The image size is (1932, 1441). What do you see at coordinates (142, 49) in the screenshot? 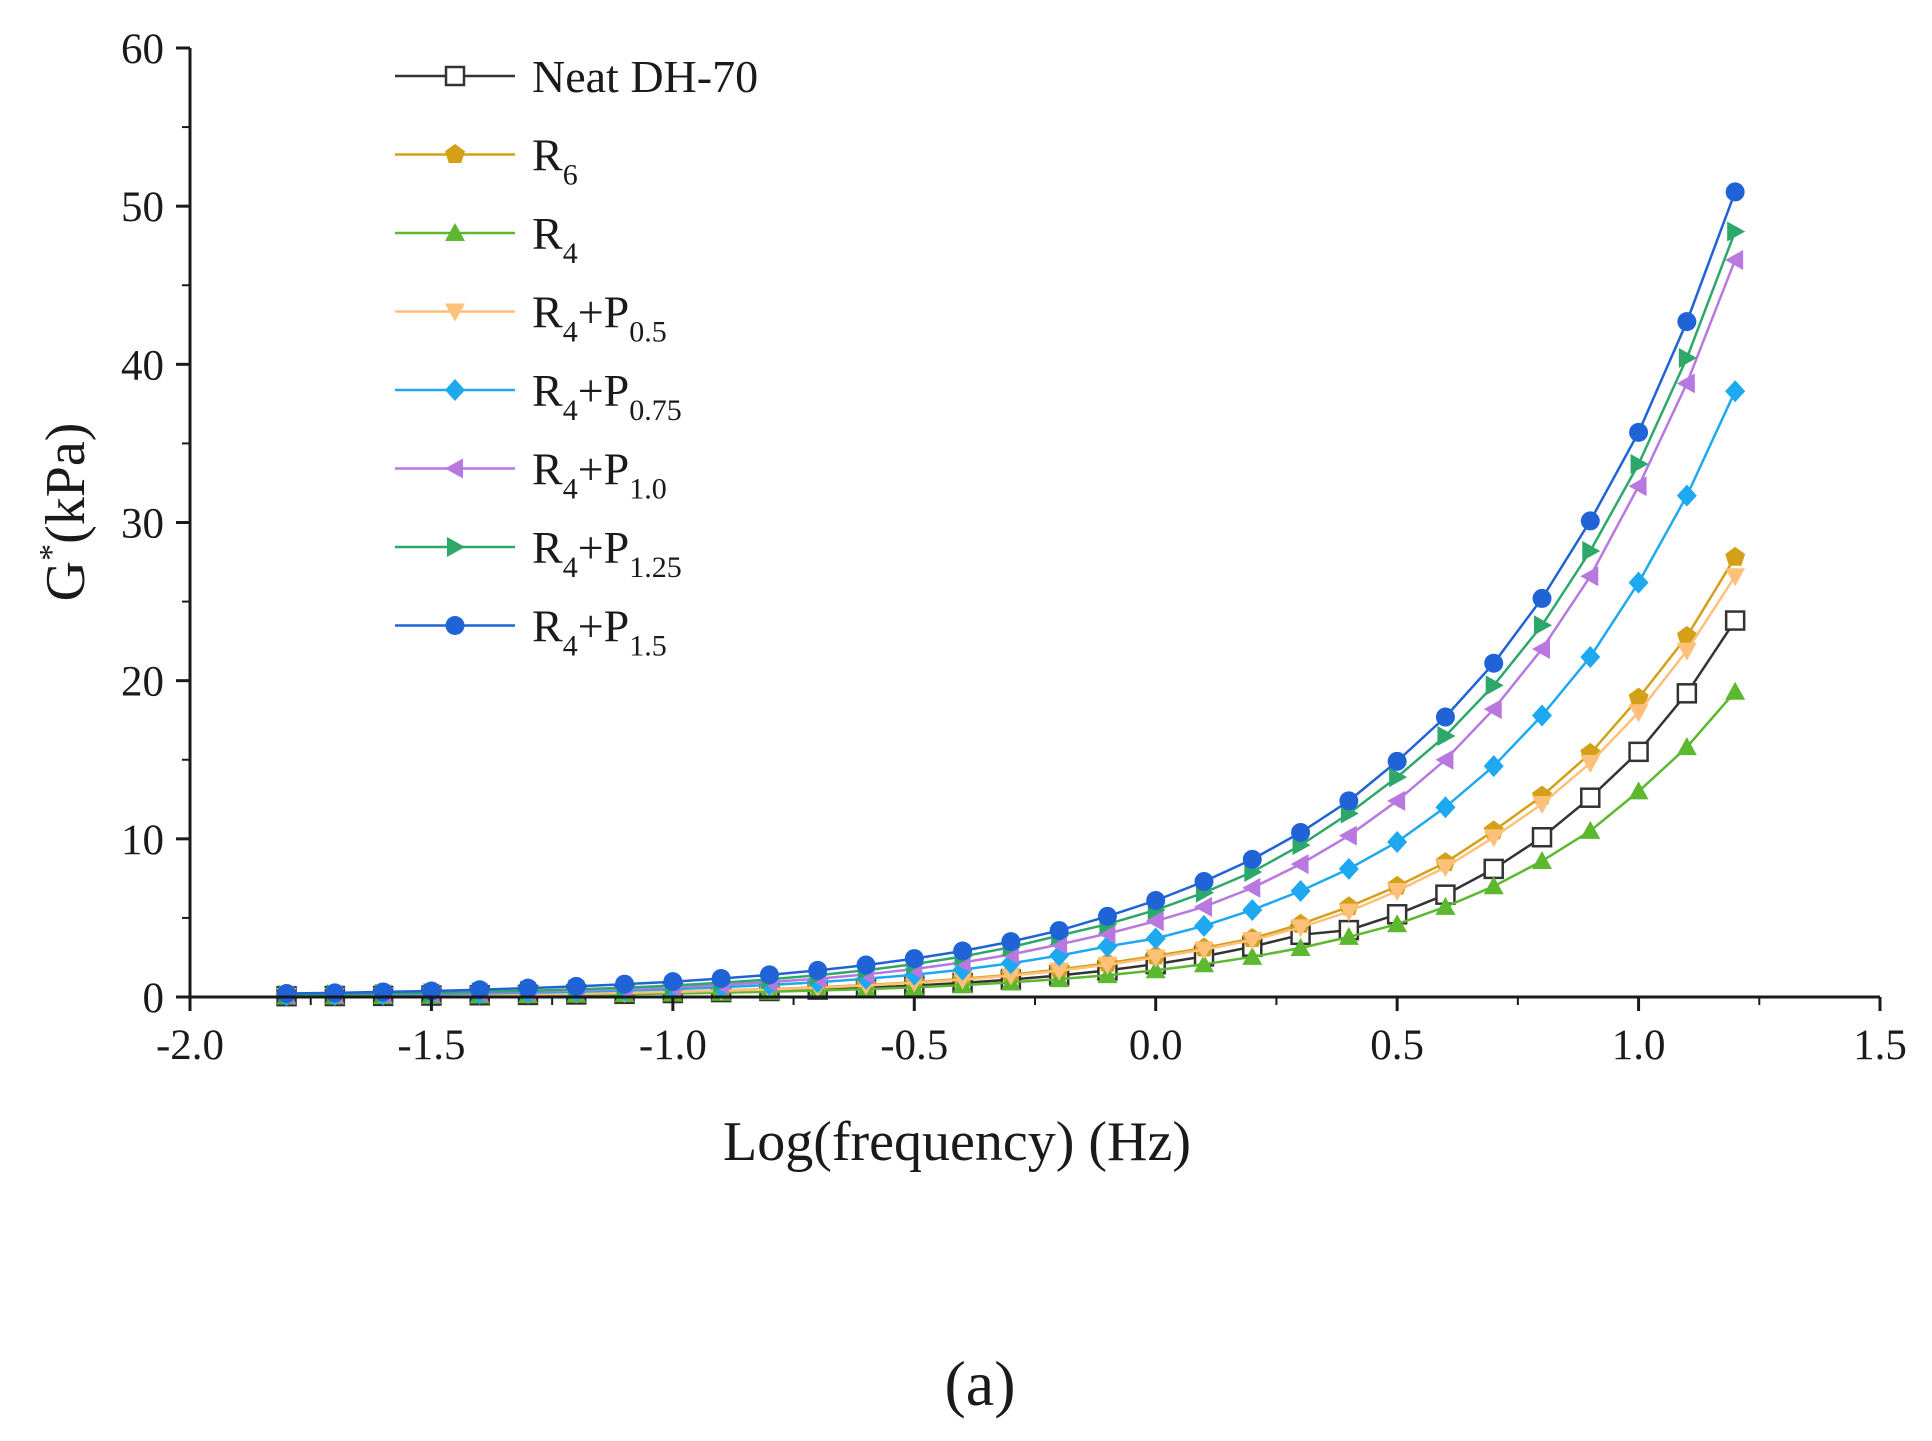
I see `y-tick-label: 60` at bounding box center [142, 49].